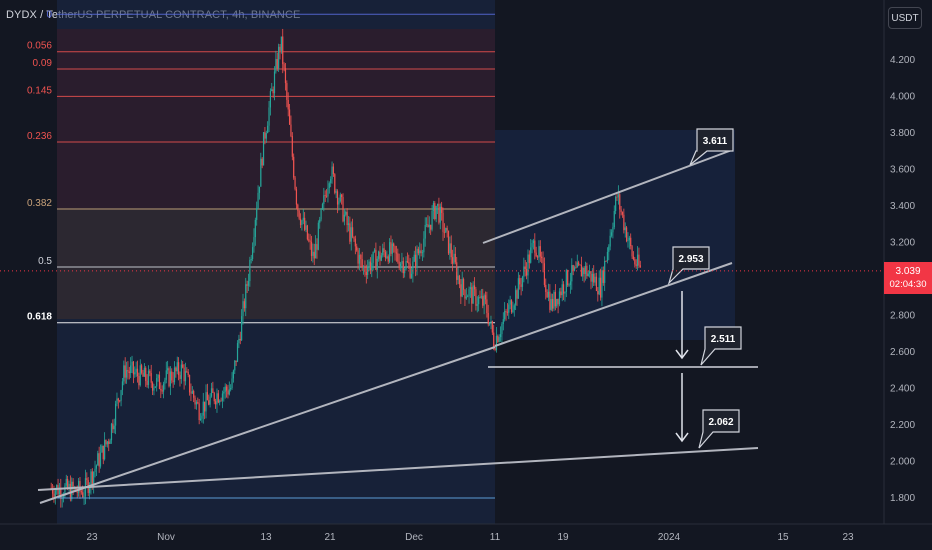  Describe the element at coordinates (330, 537) in the screenshot. I see `time-tick-label: 21` at that location.